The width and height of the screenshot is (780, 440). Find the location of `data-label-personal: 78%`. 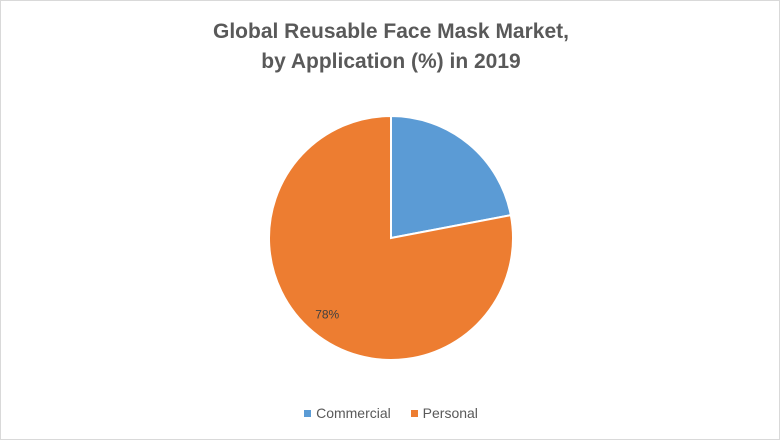

data-label-personal: 78% is located at coordinates (327, 314).